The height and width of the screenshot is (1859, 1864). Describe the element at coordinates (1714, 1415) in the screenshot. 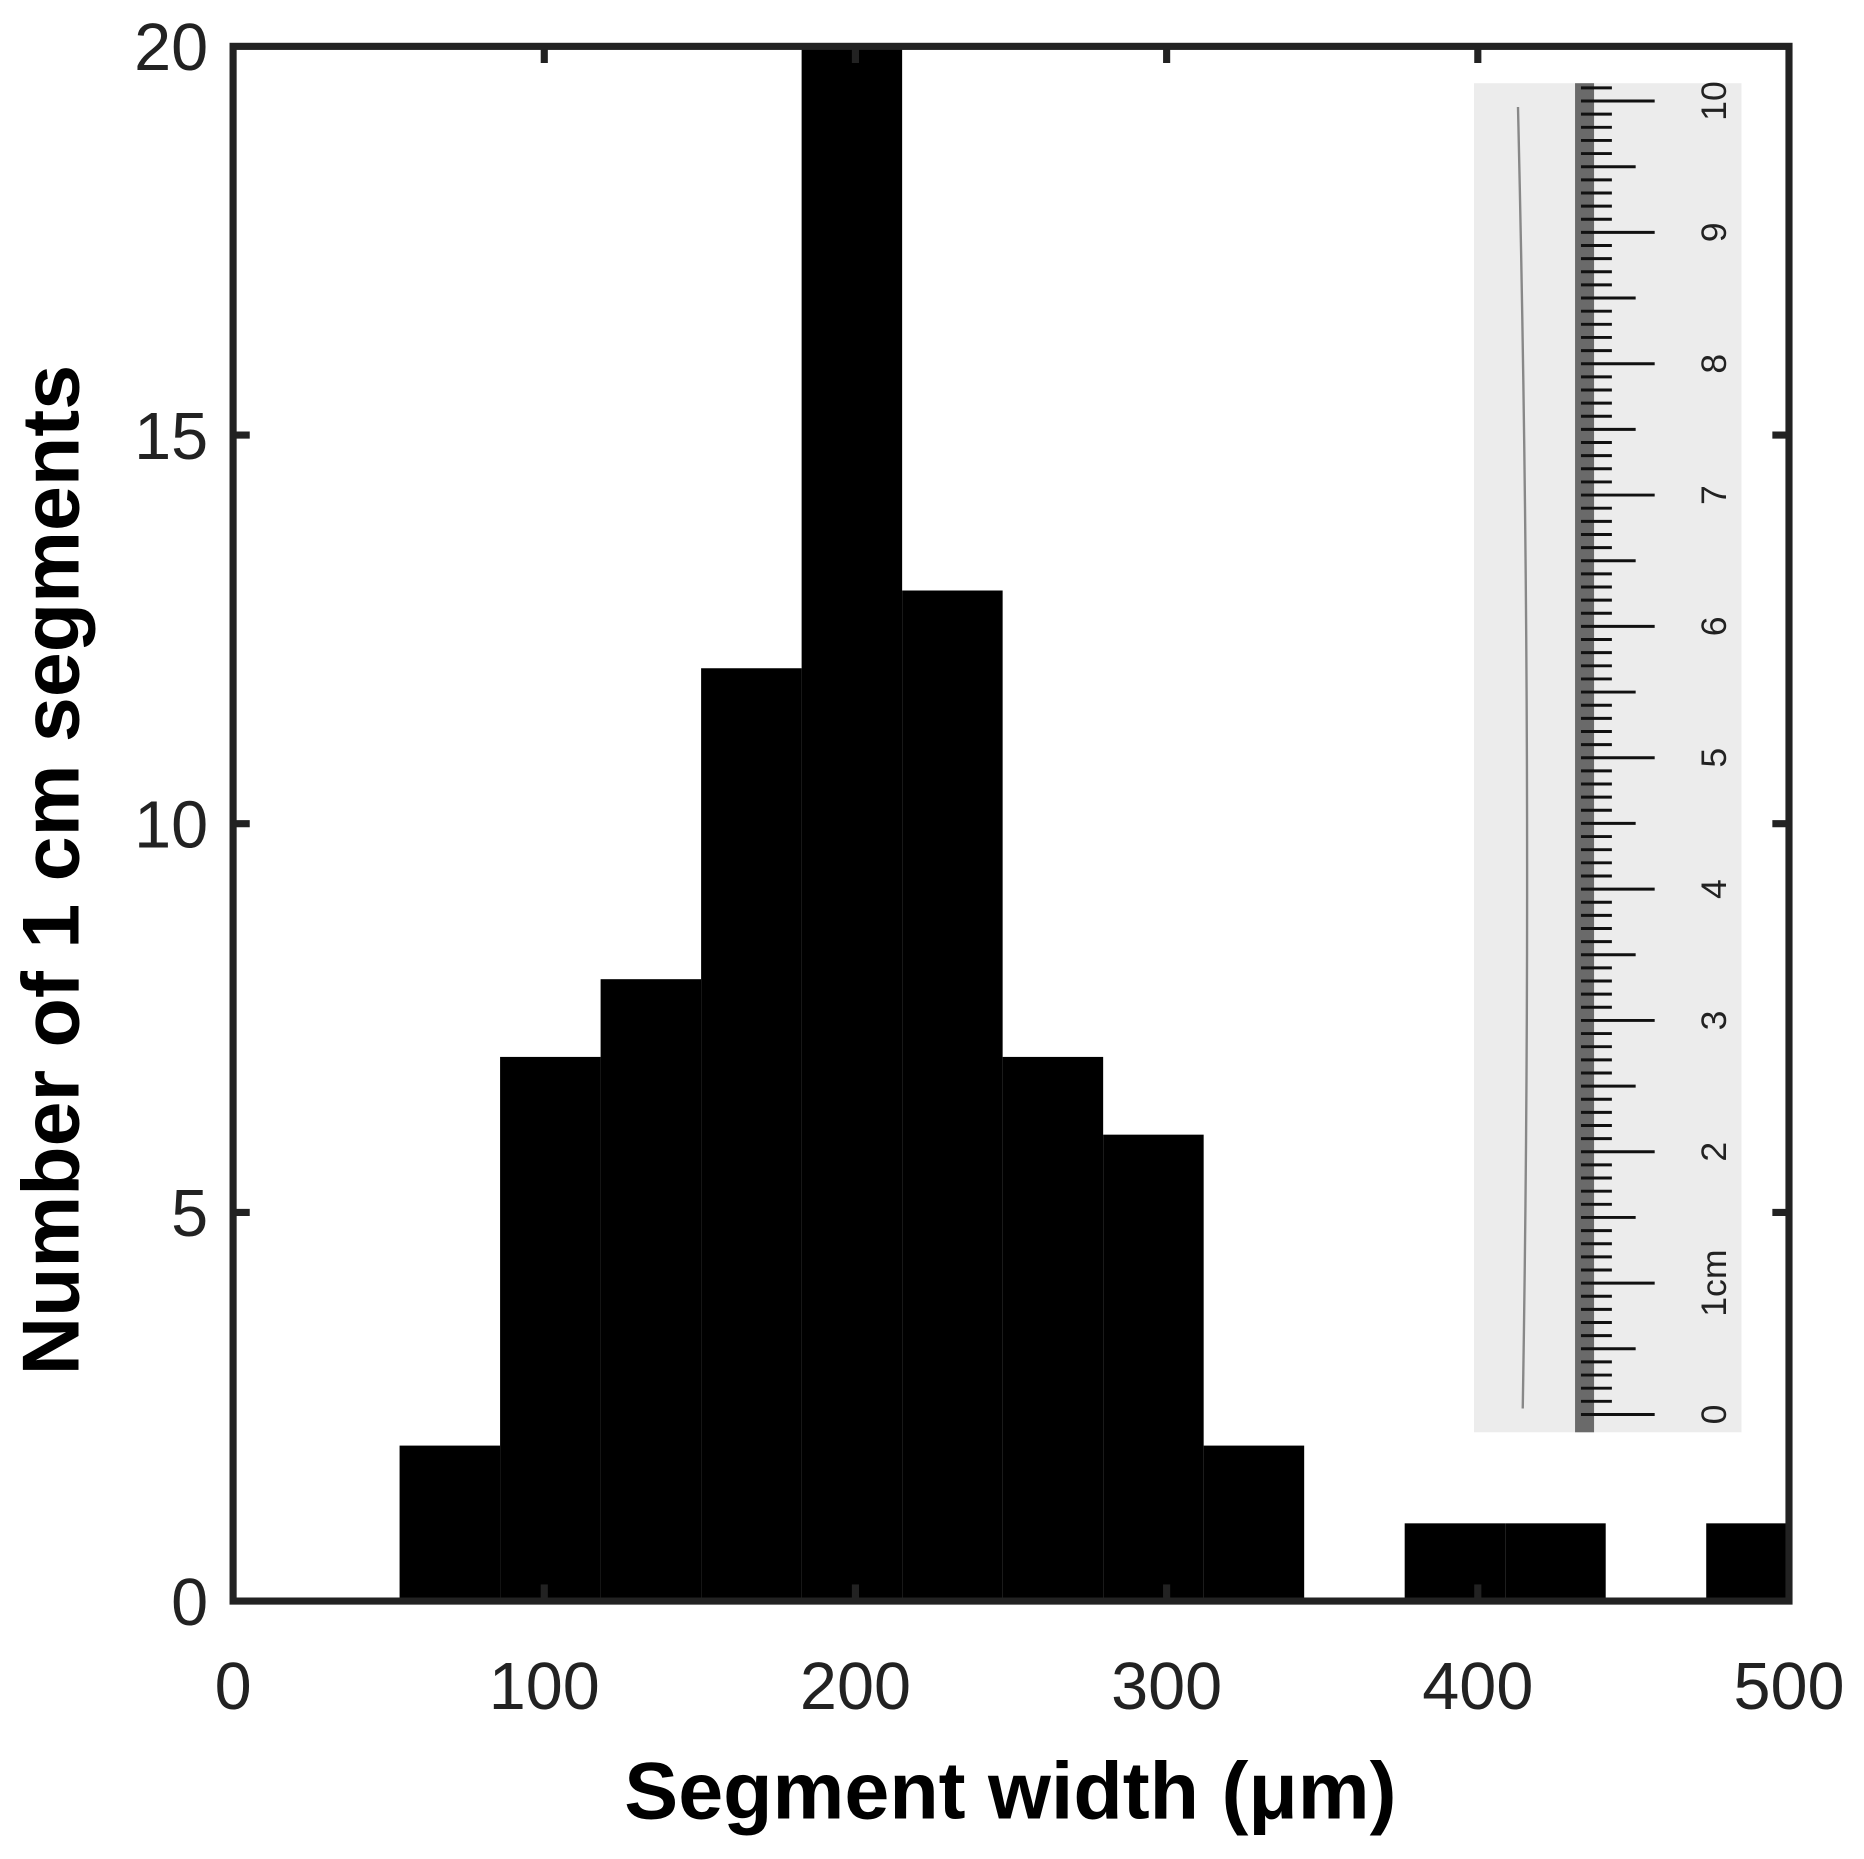

I see `ruler-label: 0` at that location.